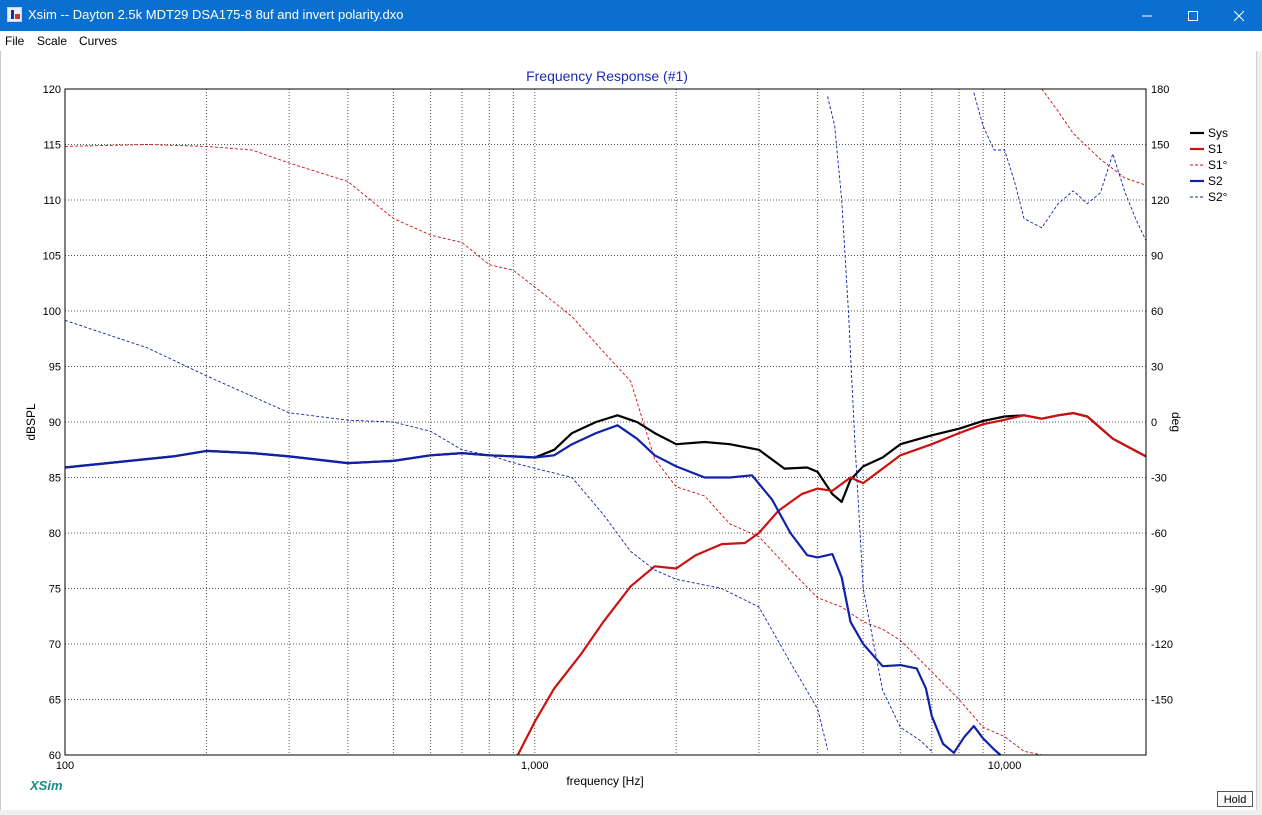  What do you see at coordinates (880, 424) in the screenshot?
I see `series-line-s2-drop` at bounding box center [880, 424].